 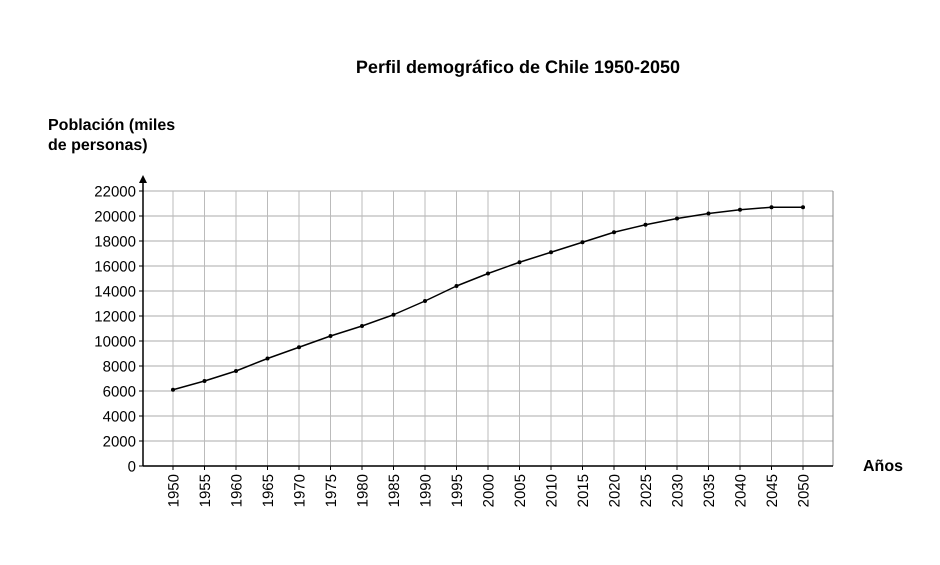 I want to click on x-tick-label: 1995, so click(x=457, y=491).